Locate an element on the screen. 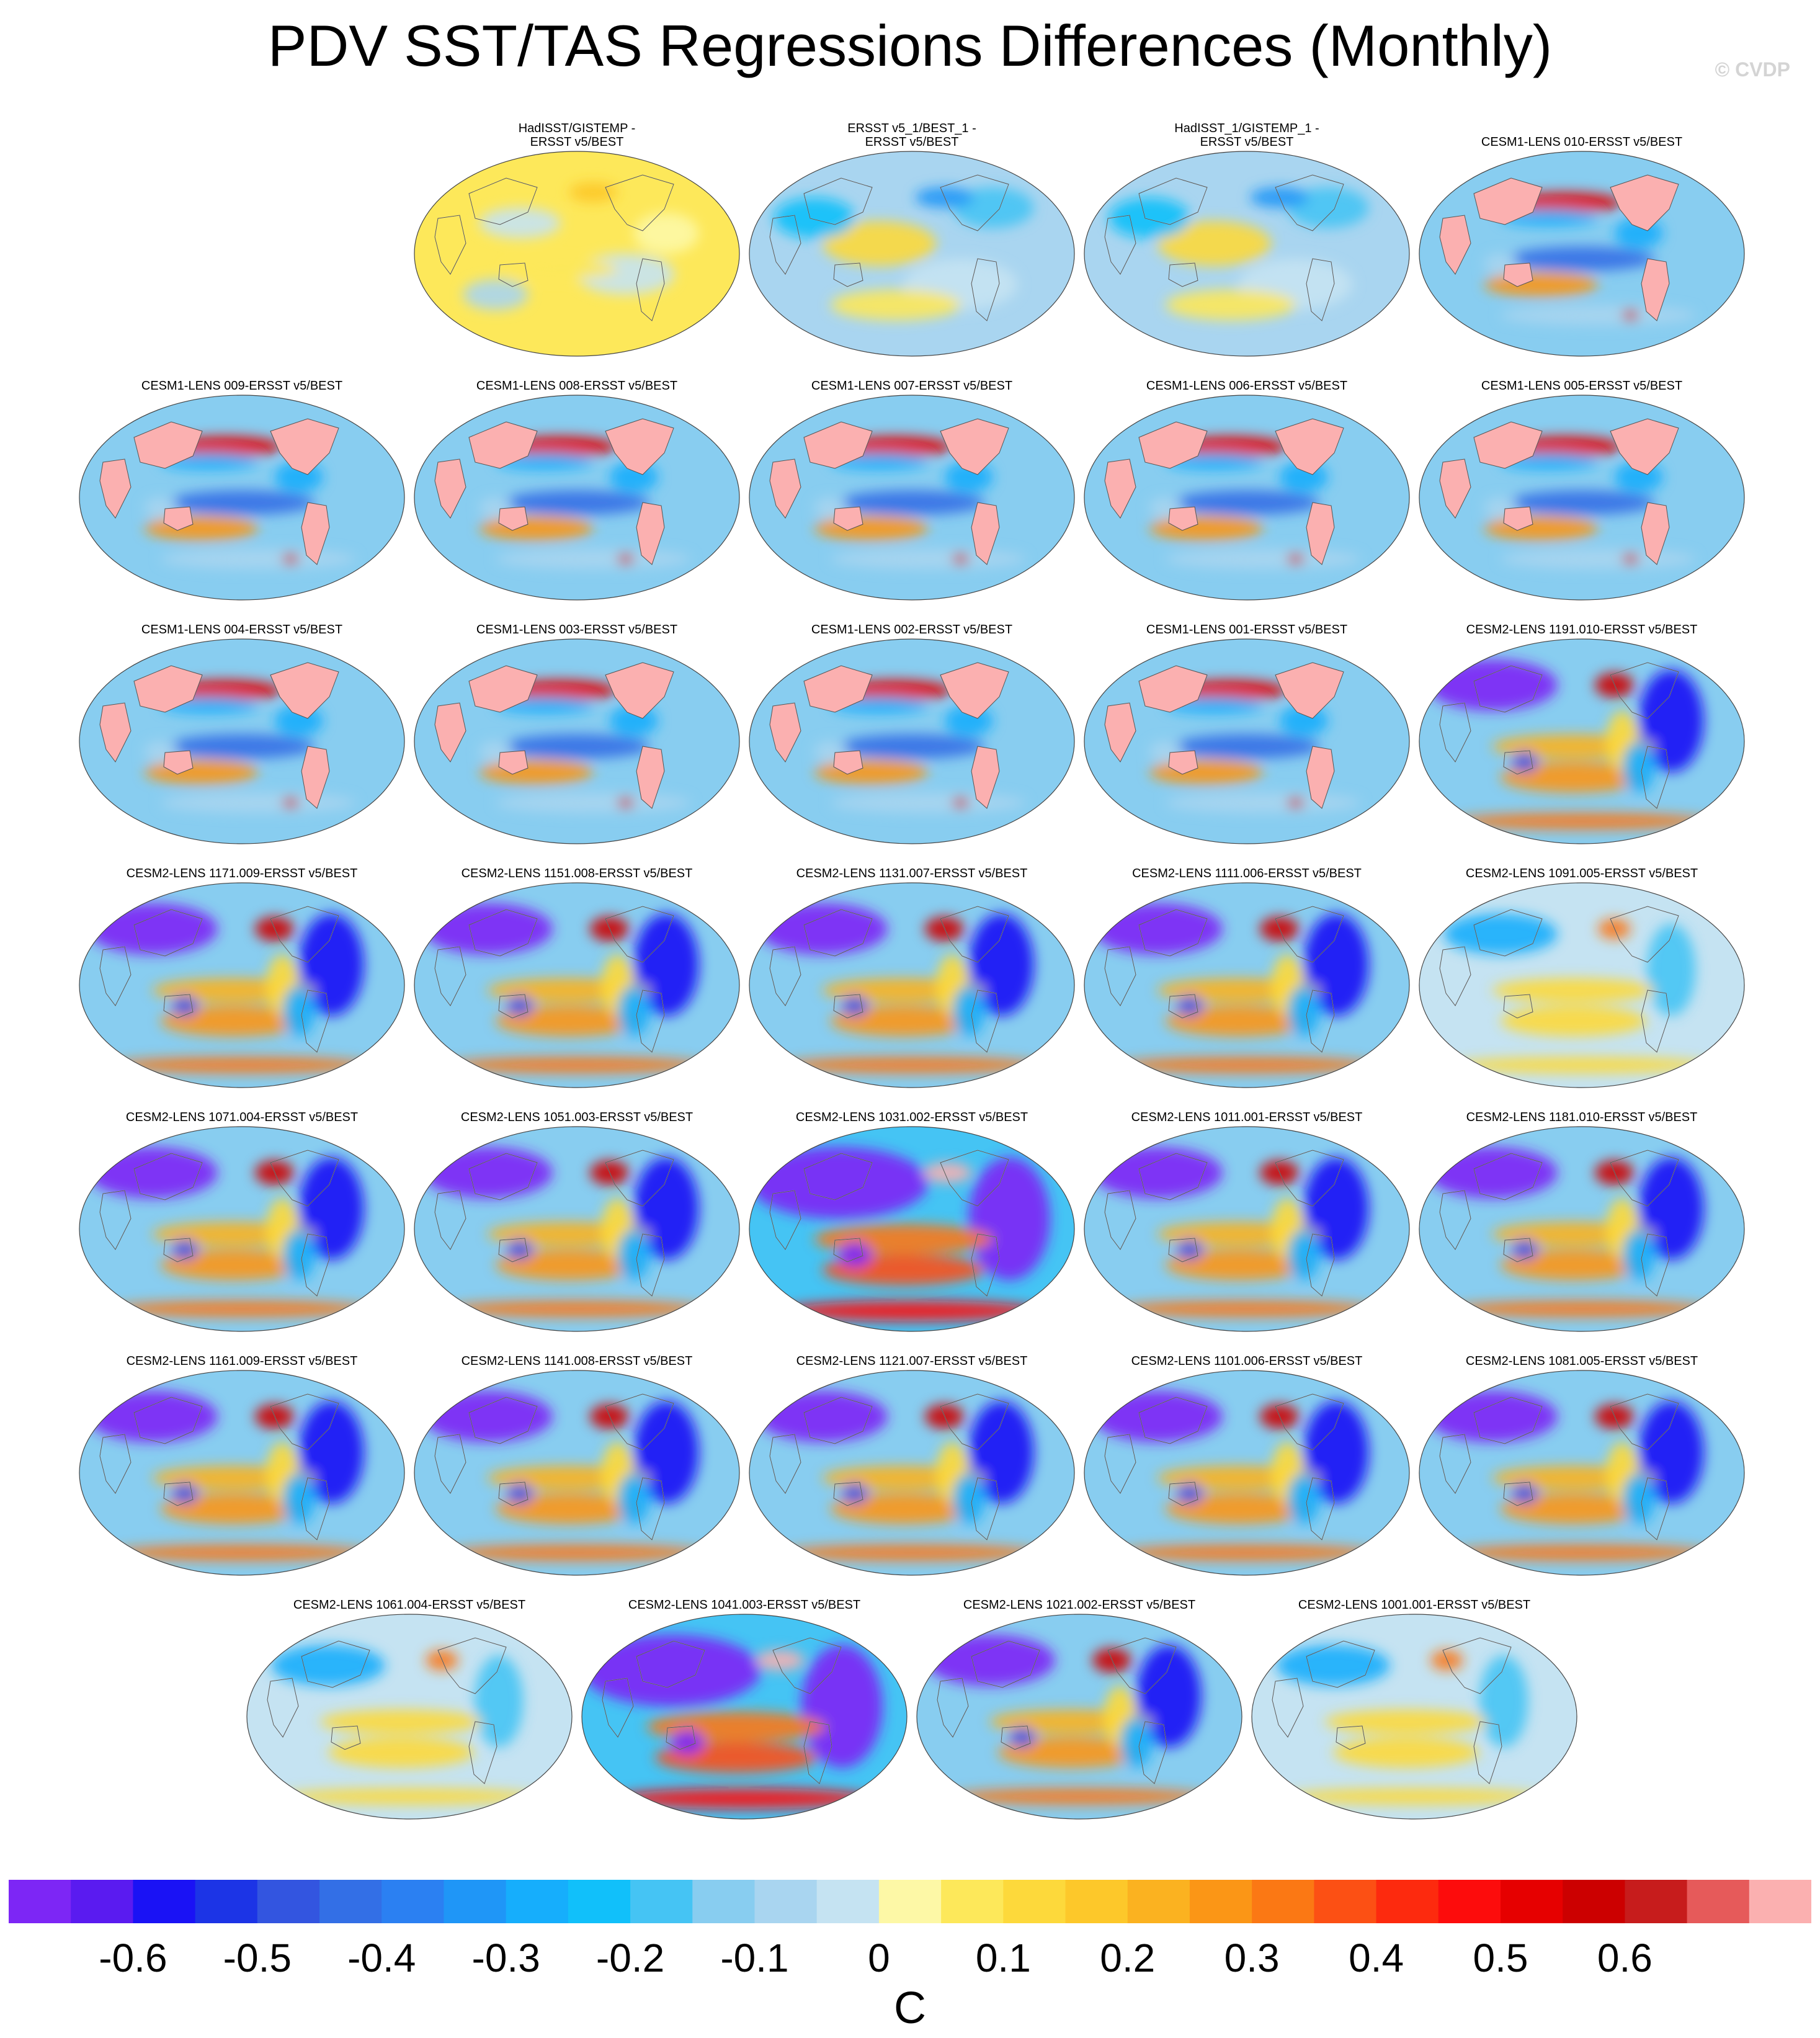  map-panel-title: CESM2-LENS 1131.007-ERSST v5/BEST is located at coordinates (912, 873).